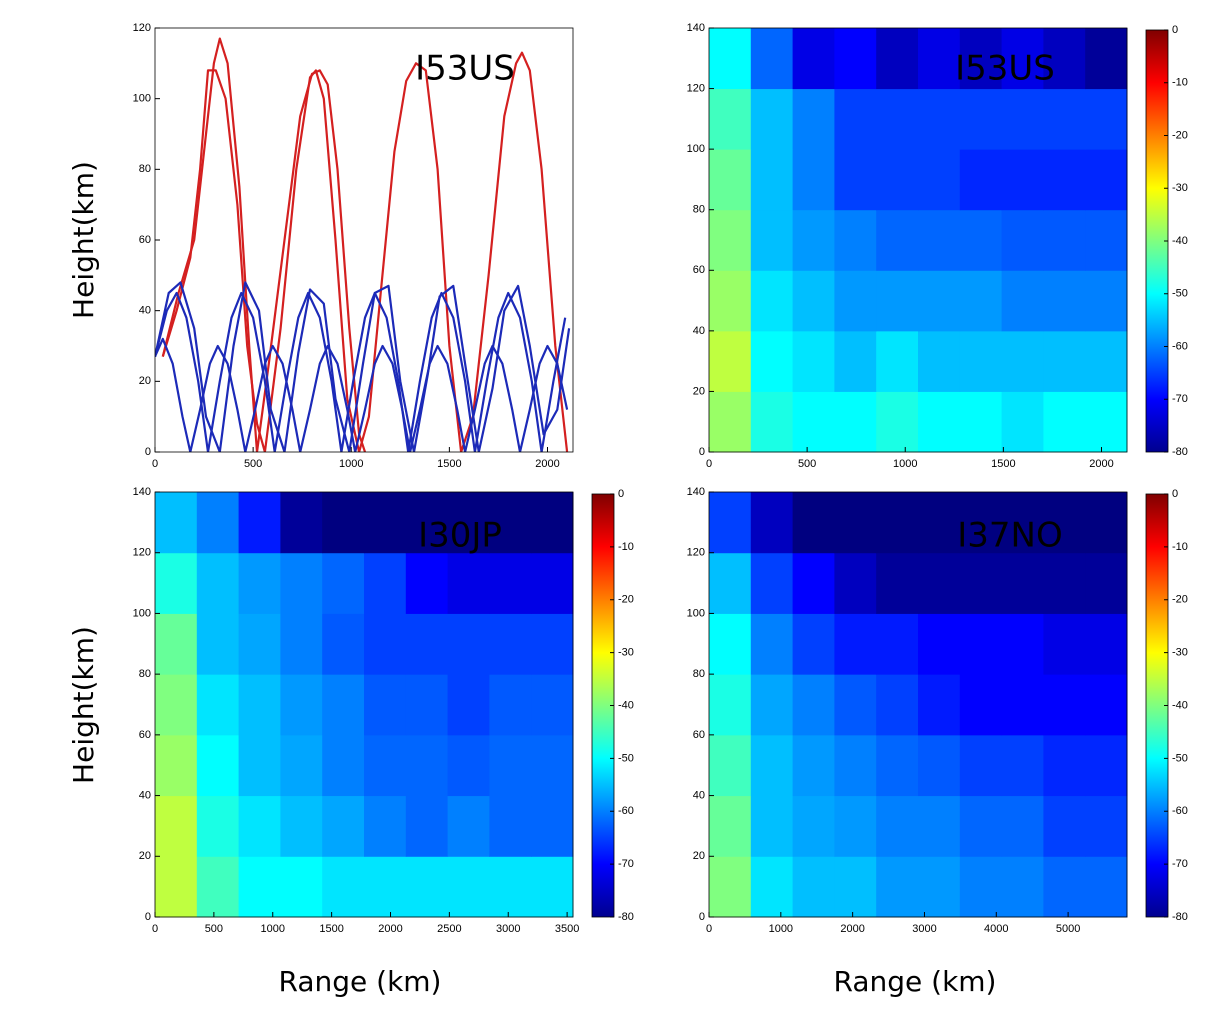  What do you see at coordinates (1180, 294) in the screenshot?
I see `colorbar-tick-label: -50` at bounding box center [1180, 294].